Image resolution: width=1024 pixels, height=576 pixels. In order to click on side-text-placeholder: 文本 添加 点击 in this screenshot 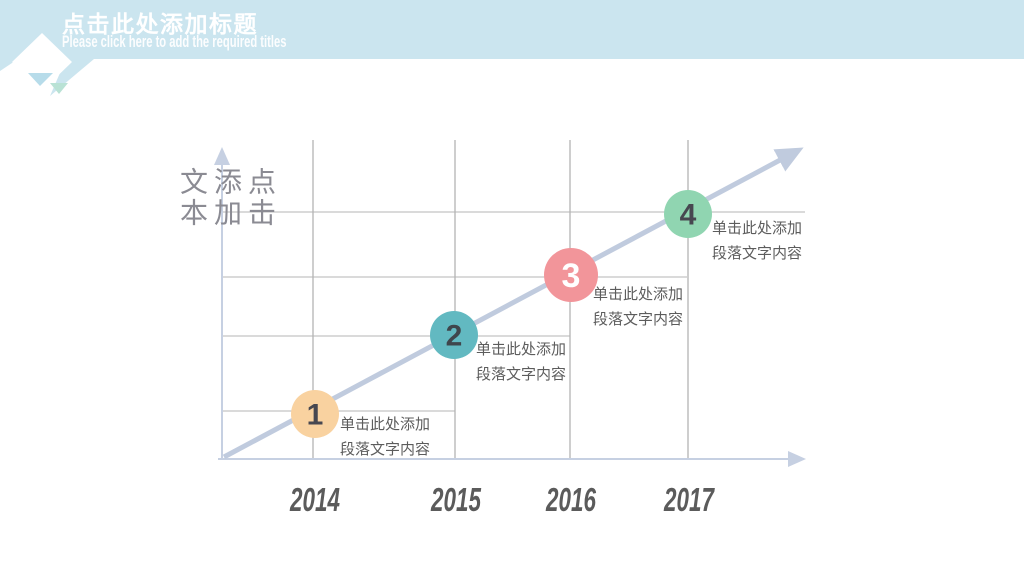, I will do `click(226, 198)`.